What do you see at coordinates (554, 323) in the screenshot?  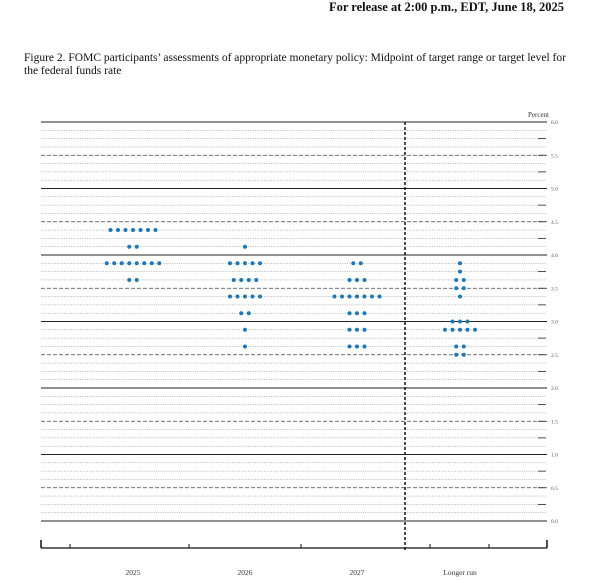 I see `y-tick-label: 3.0` at bounding box center [554, 323].